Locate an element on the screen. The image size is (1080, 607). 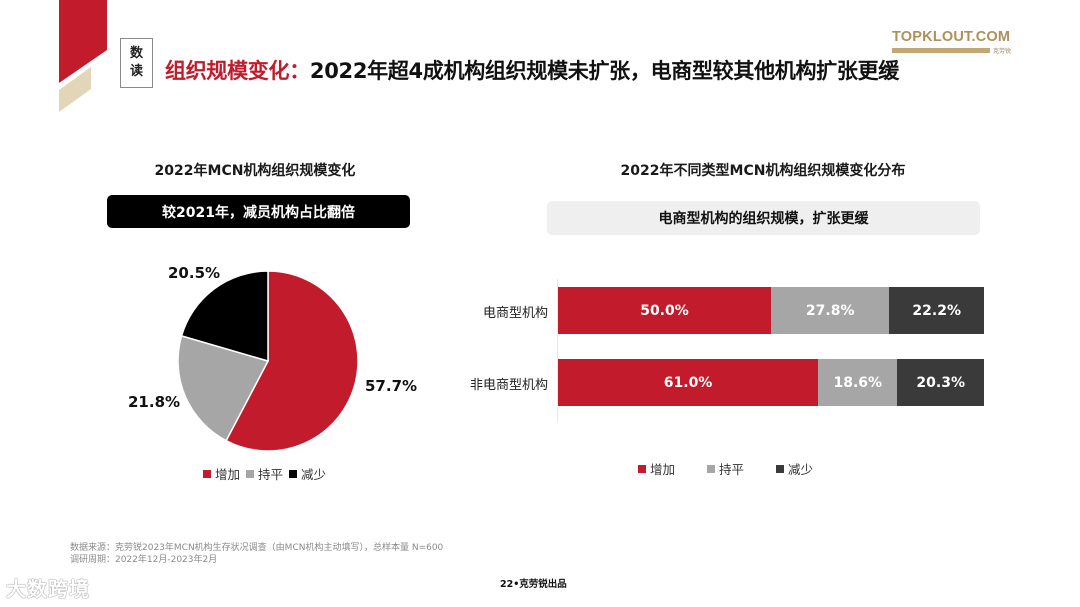
pie-slice-decrease is located at coordinates (224, 316).